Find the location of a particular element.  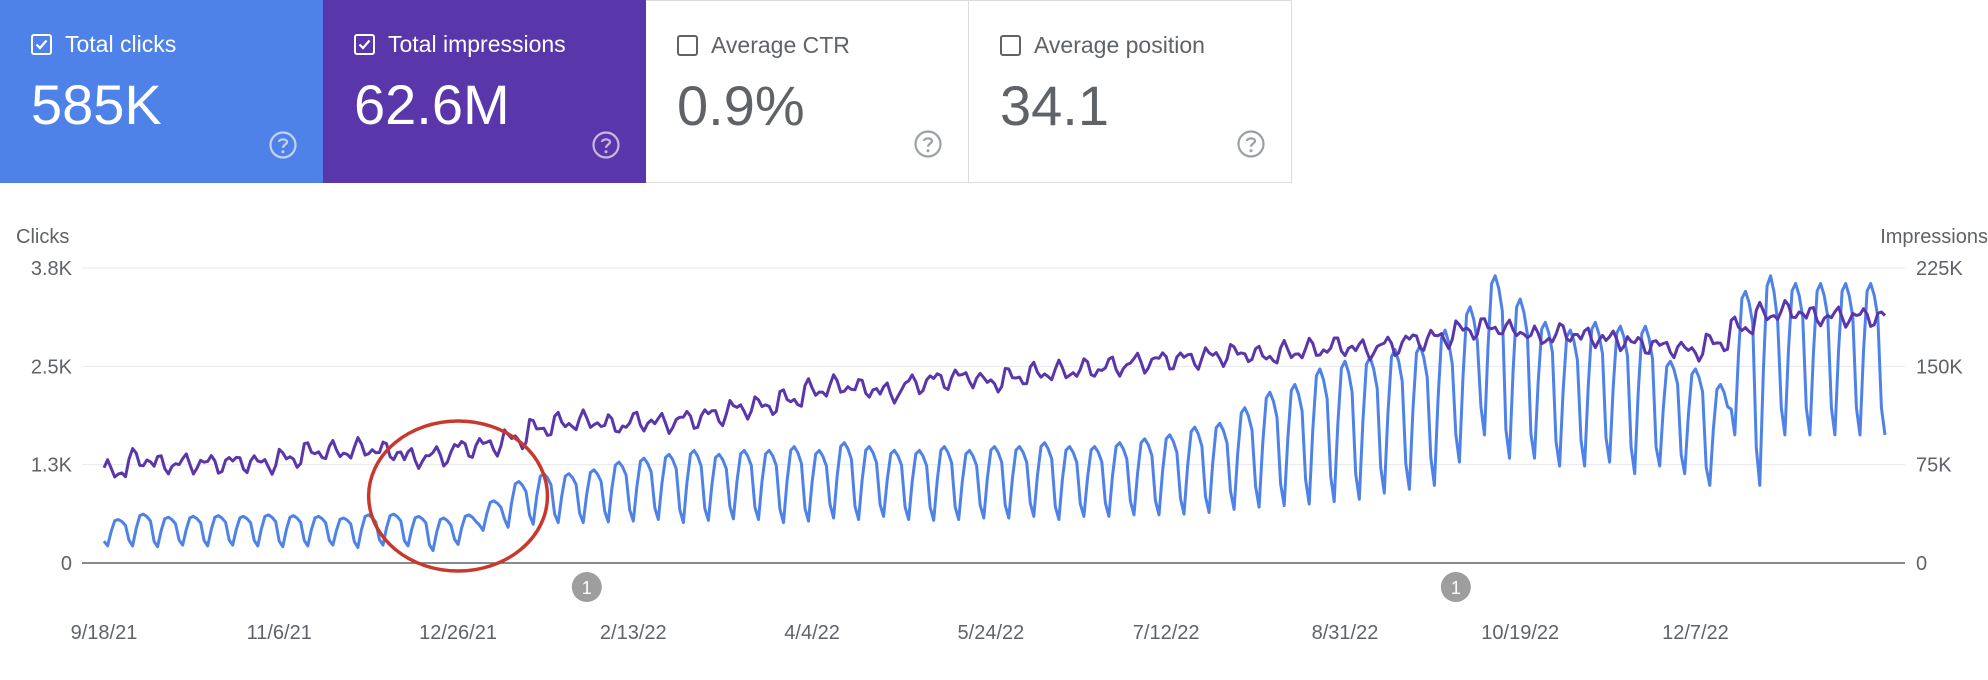

x-tick-label: 2/13/22 is located at coordinates (633, 633).